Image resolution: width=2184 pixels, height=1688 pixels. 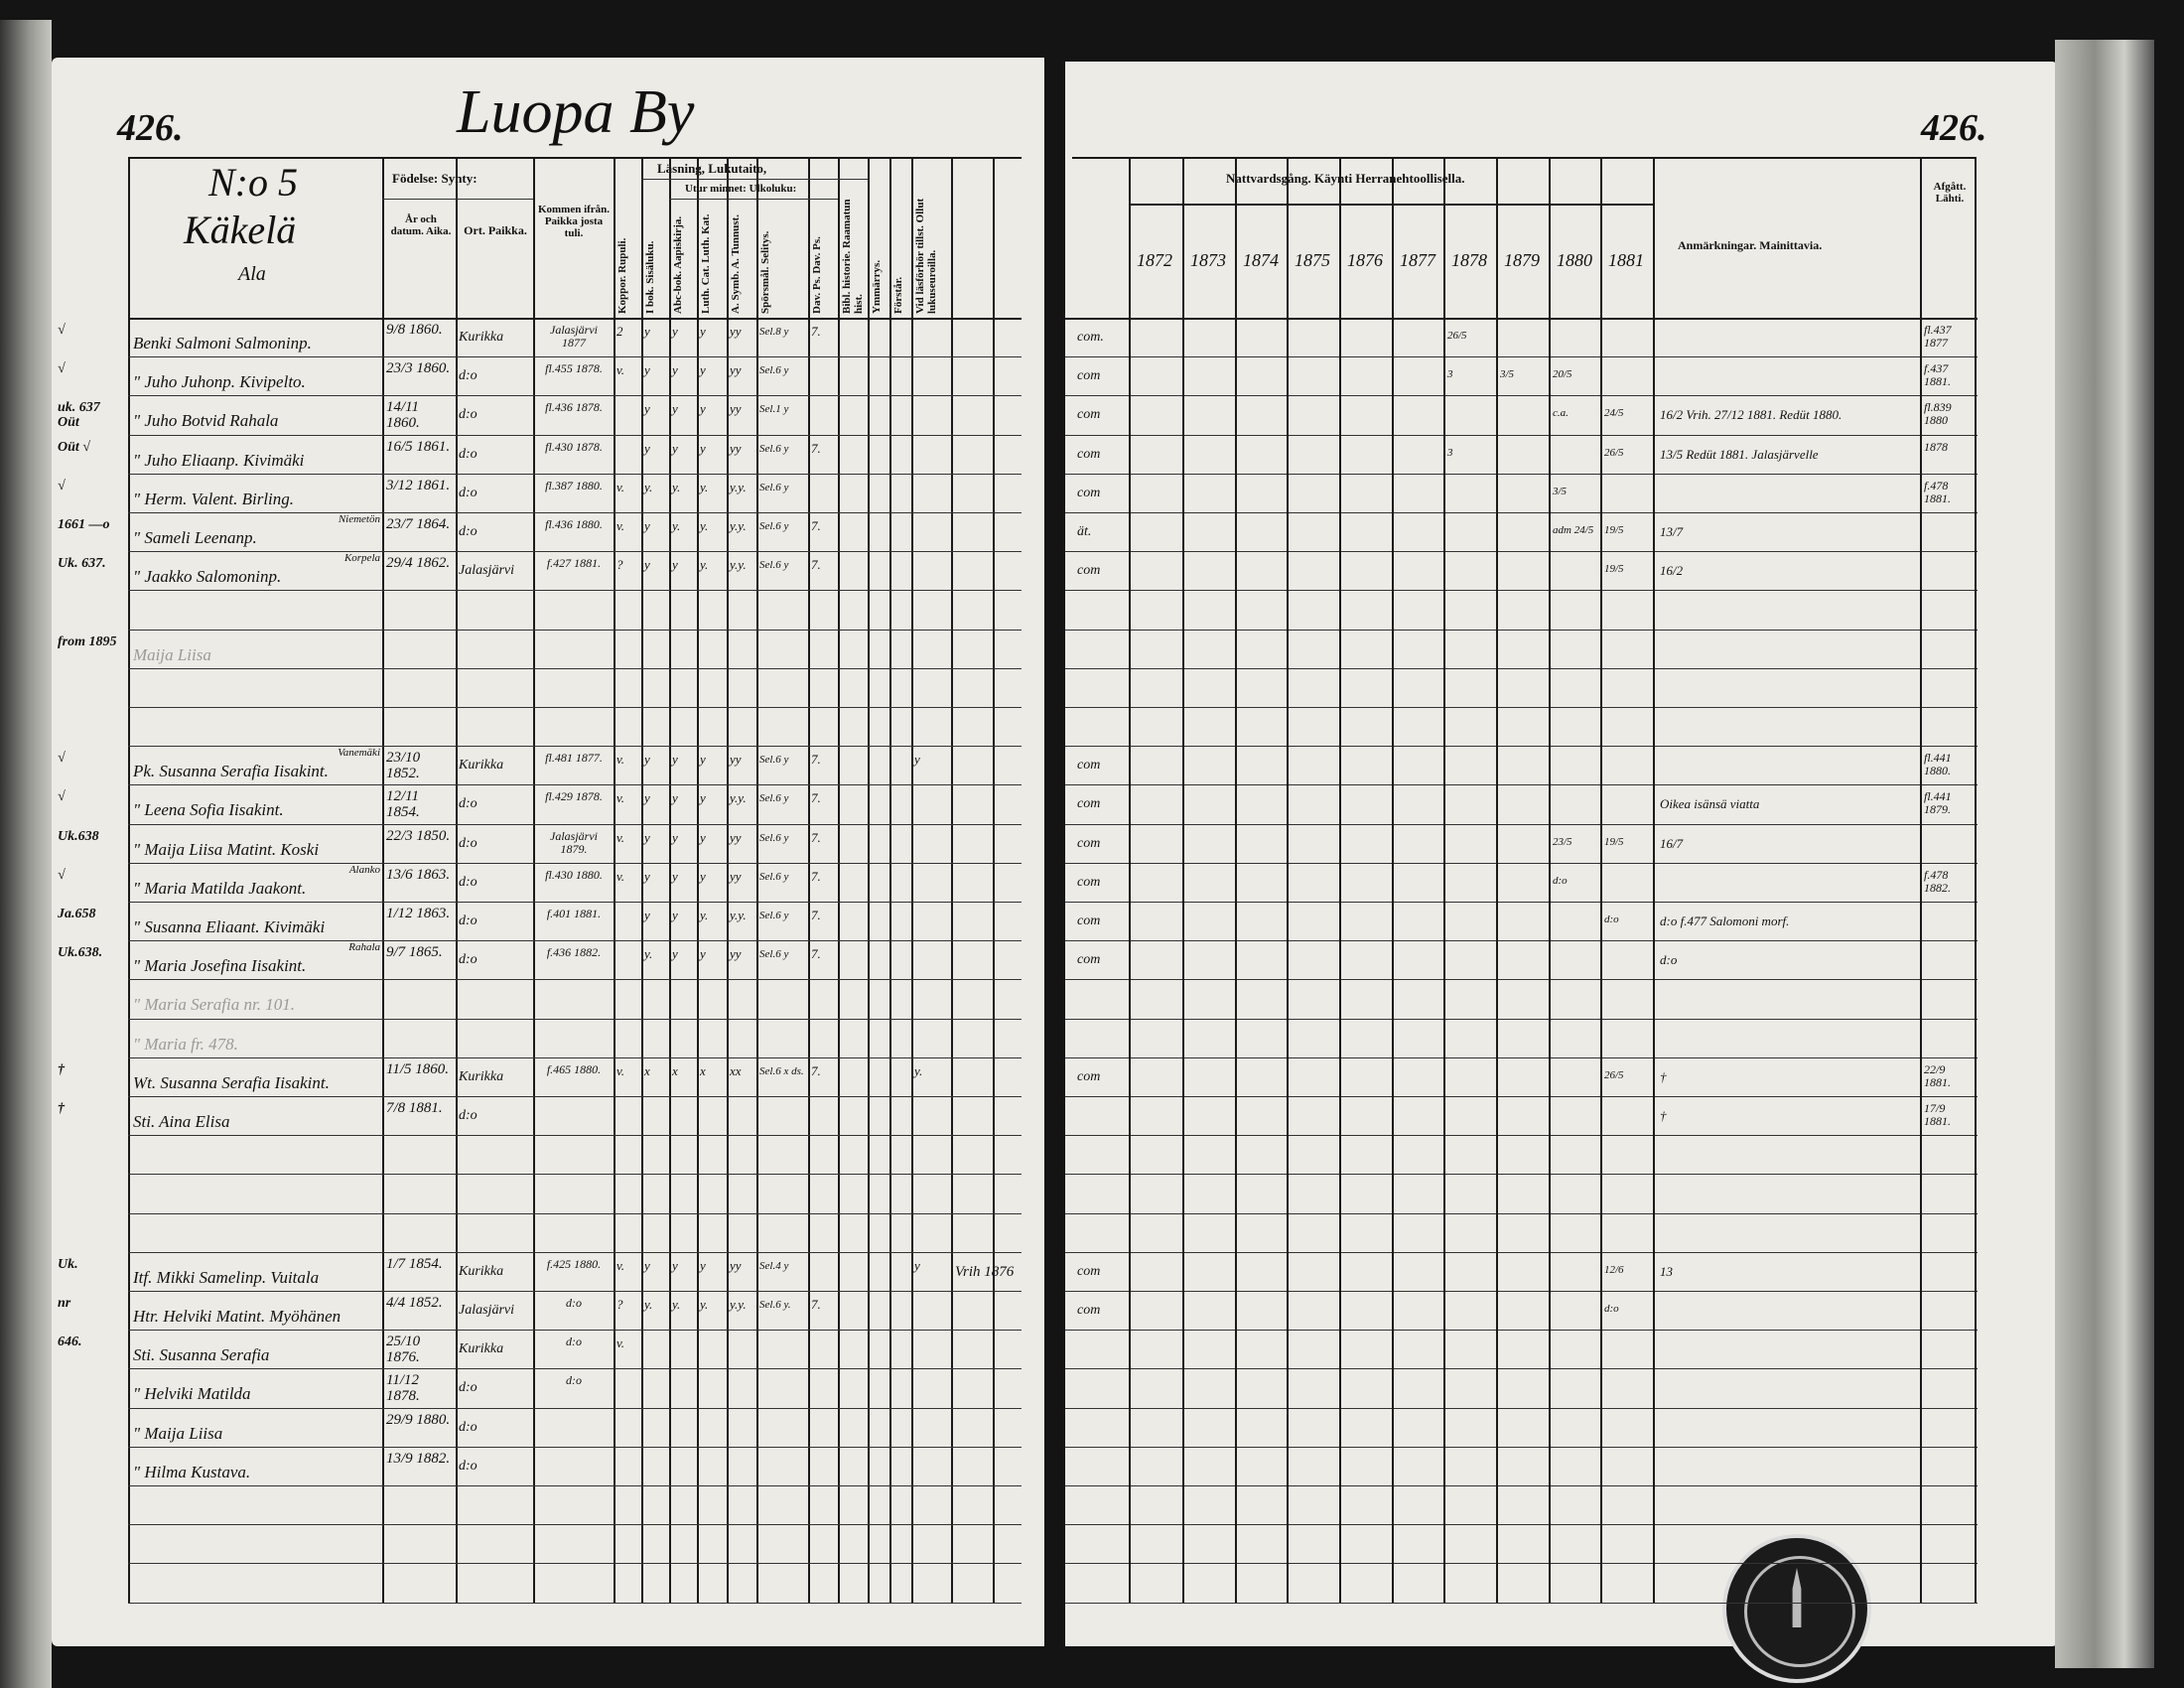 I want to click on margin-mark: Uk.638, so click(x=78, y=836).